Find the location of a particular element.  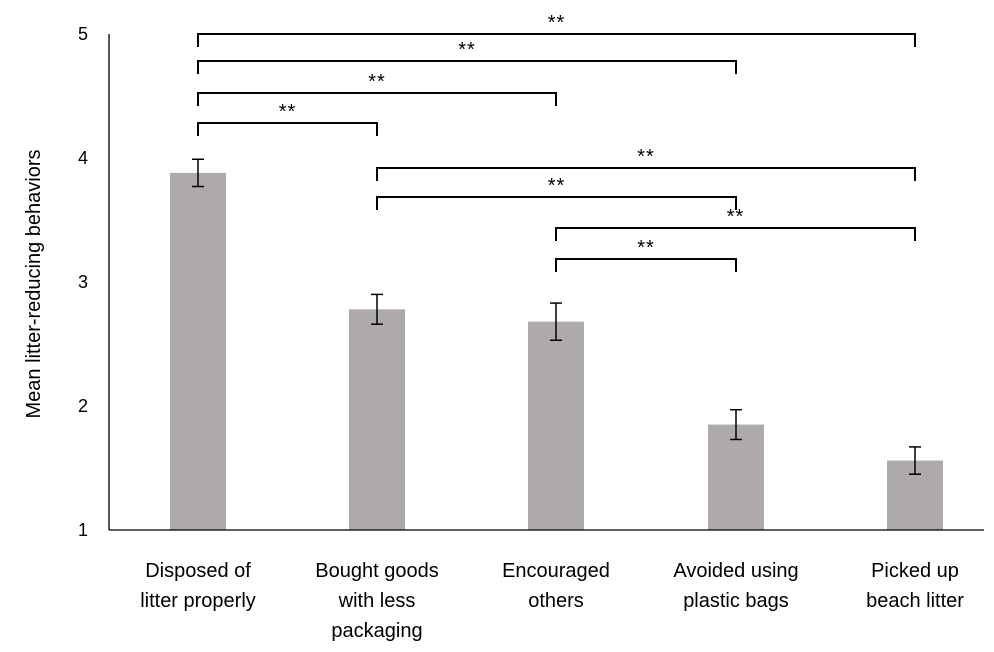

x-tick-label: Avoided using plastic bags is located at coordinates (735, 586).